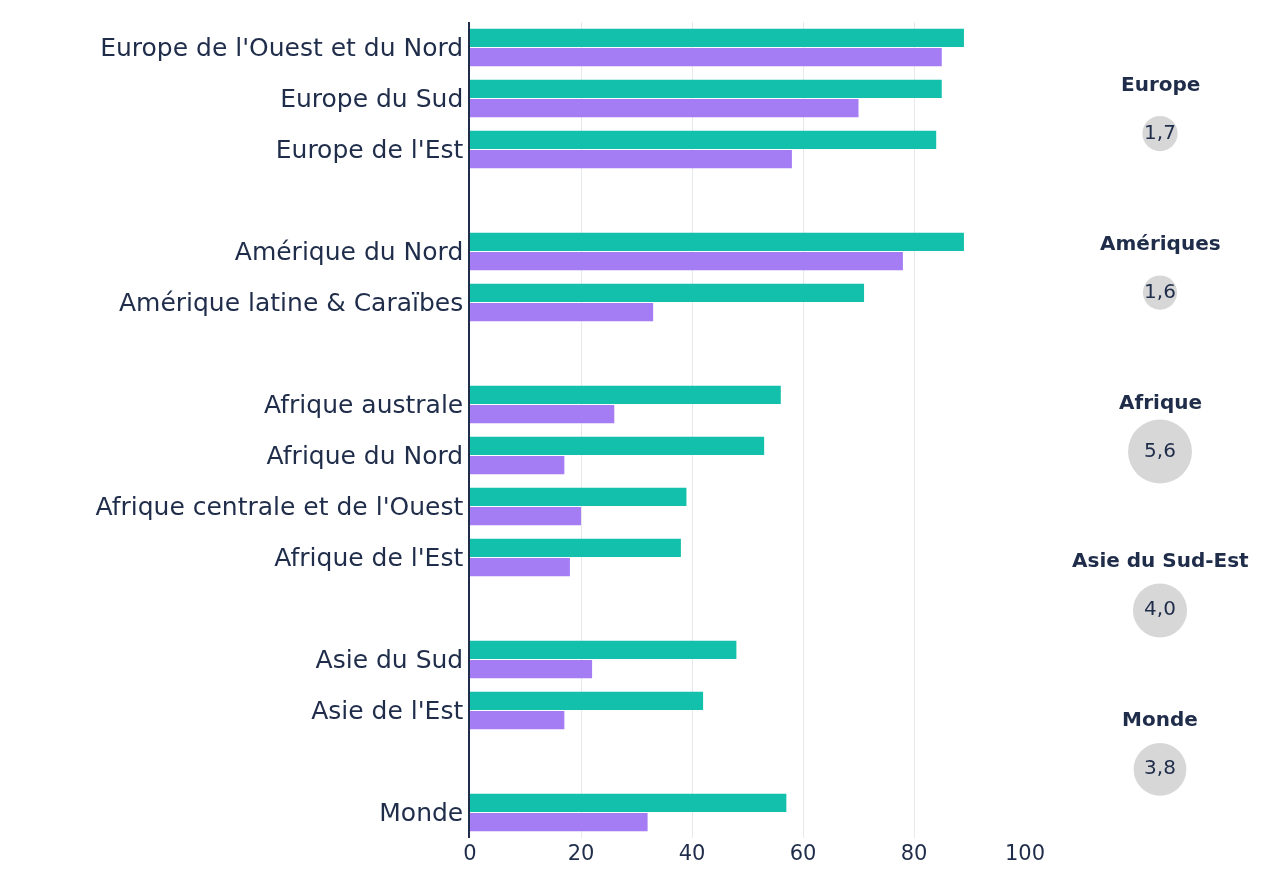 This screenshot has width=1270, height=883. I want to click on y-tick-label: Amérique du Nord, so click(349, 252).